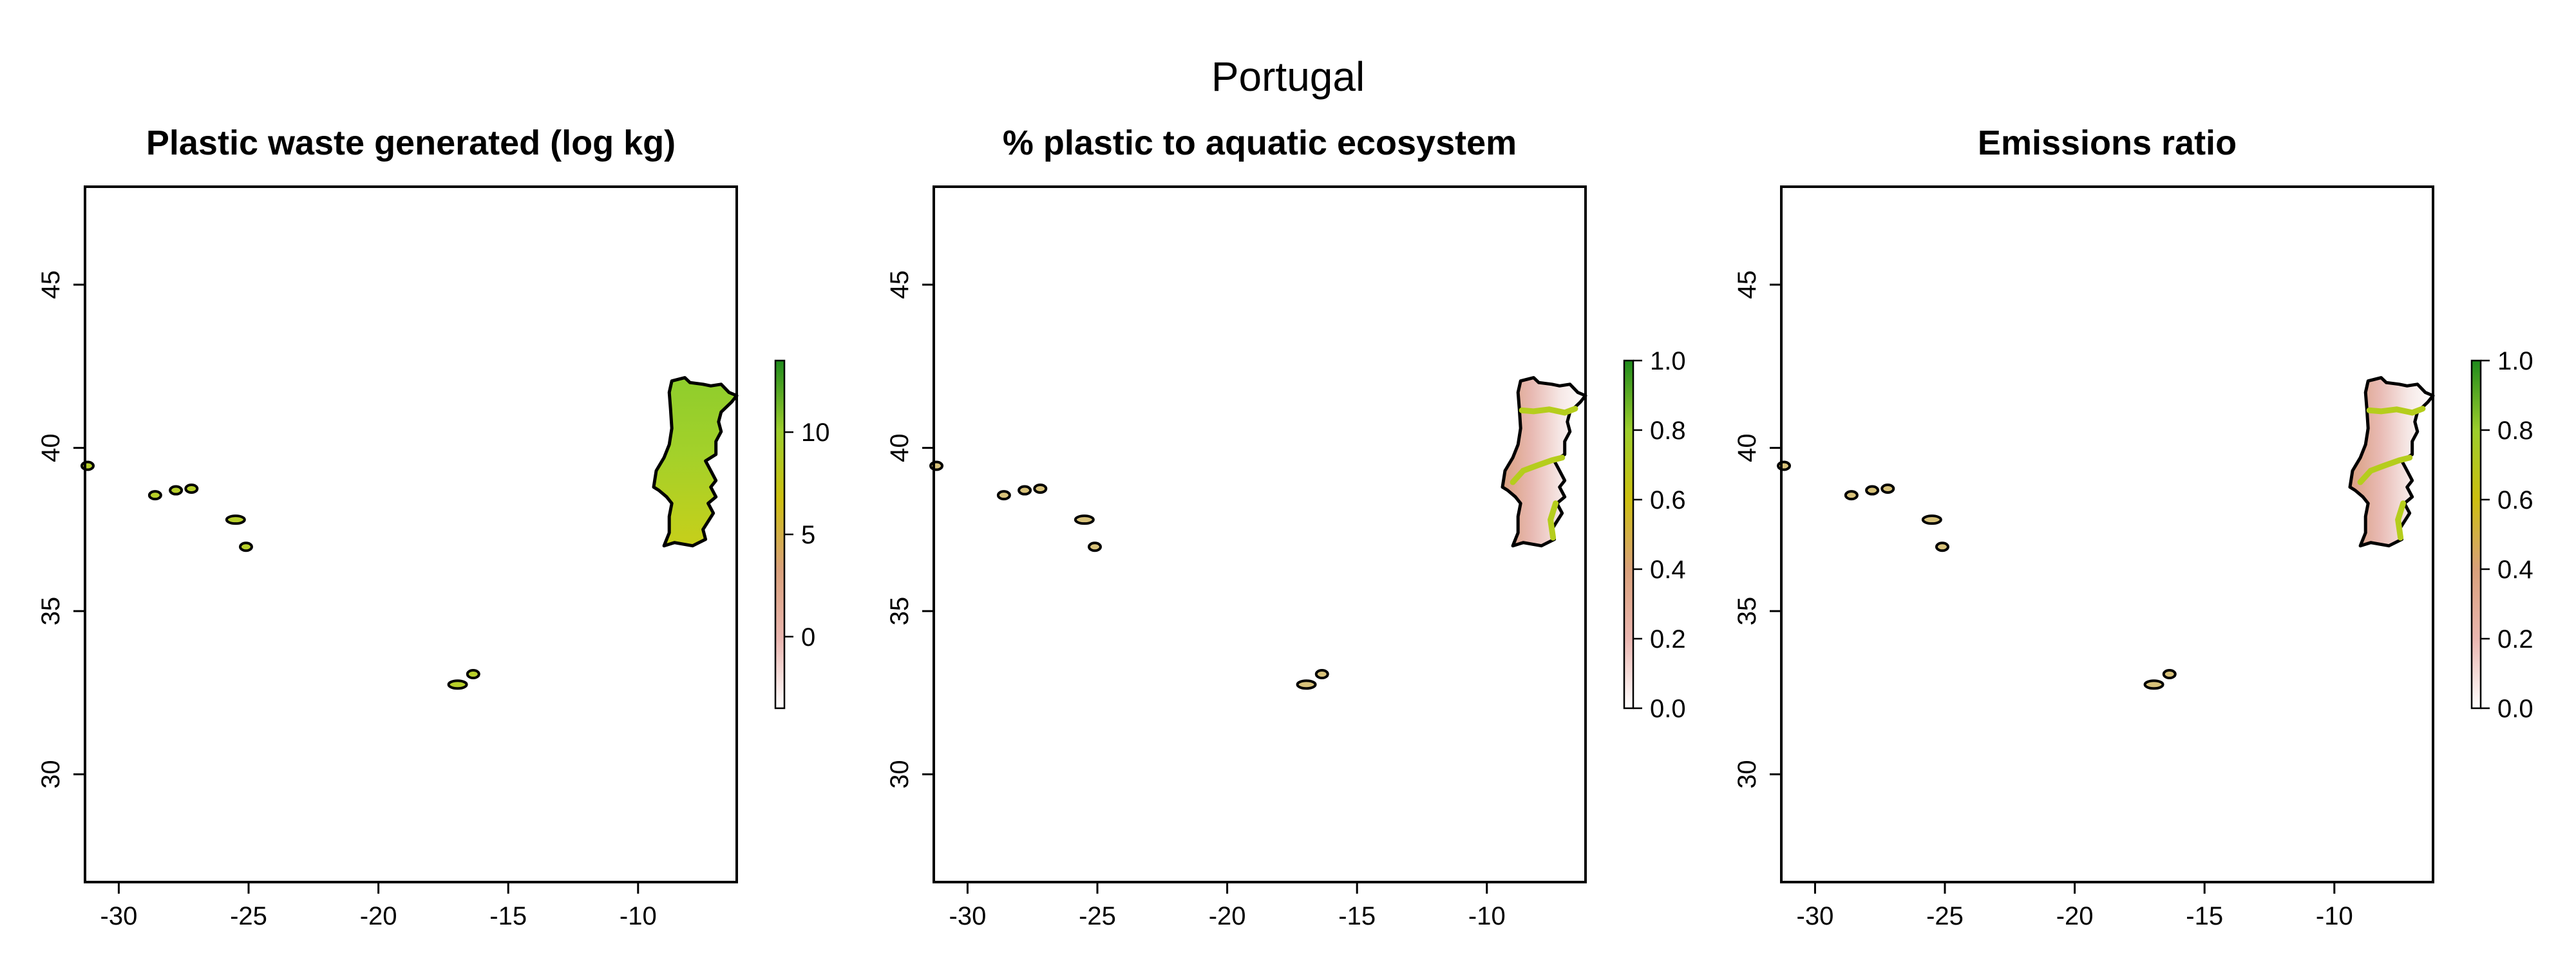 The image size is (2576, 969). What do you see at coordinates (815, 433) in the screenshot?
I see `legend-tick-label: 10` at bounding box center [815, 433].